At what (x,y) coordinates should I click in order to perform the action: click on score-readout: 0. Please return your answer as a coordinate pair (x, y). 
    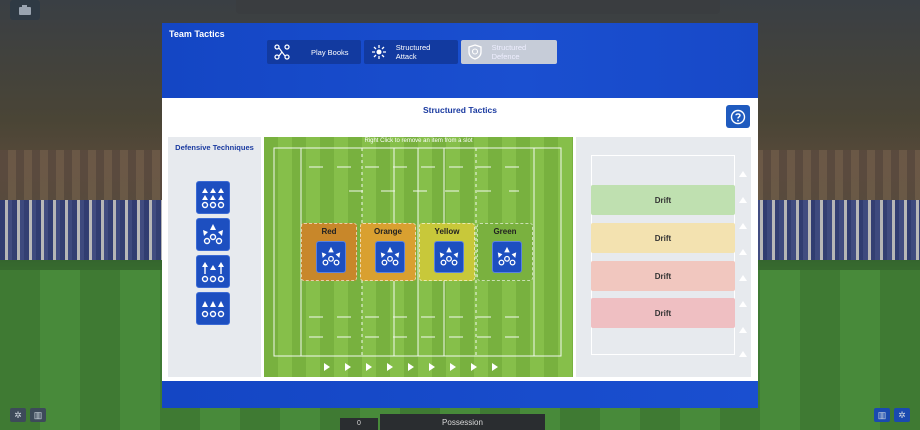
    Looking at the image, I should click on (359, 424).